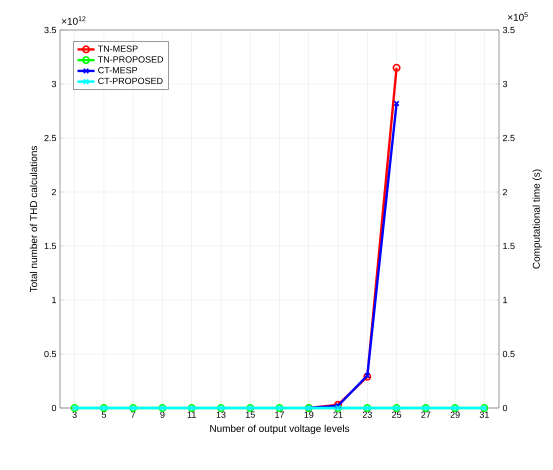 The height and width of the screenshot is (470, 553). What do you see at coordinates (367, 415) in the screenshot?
I see `x-tick-label: 23` at bounding box center [367, 415].